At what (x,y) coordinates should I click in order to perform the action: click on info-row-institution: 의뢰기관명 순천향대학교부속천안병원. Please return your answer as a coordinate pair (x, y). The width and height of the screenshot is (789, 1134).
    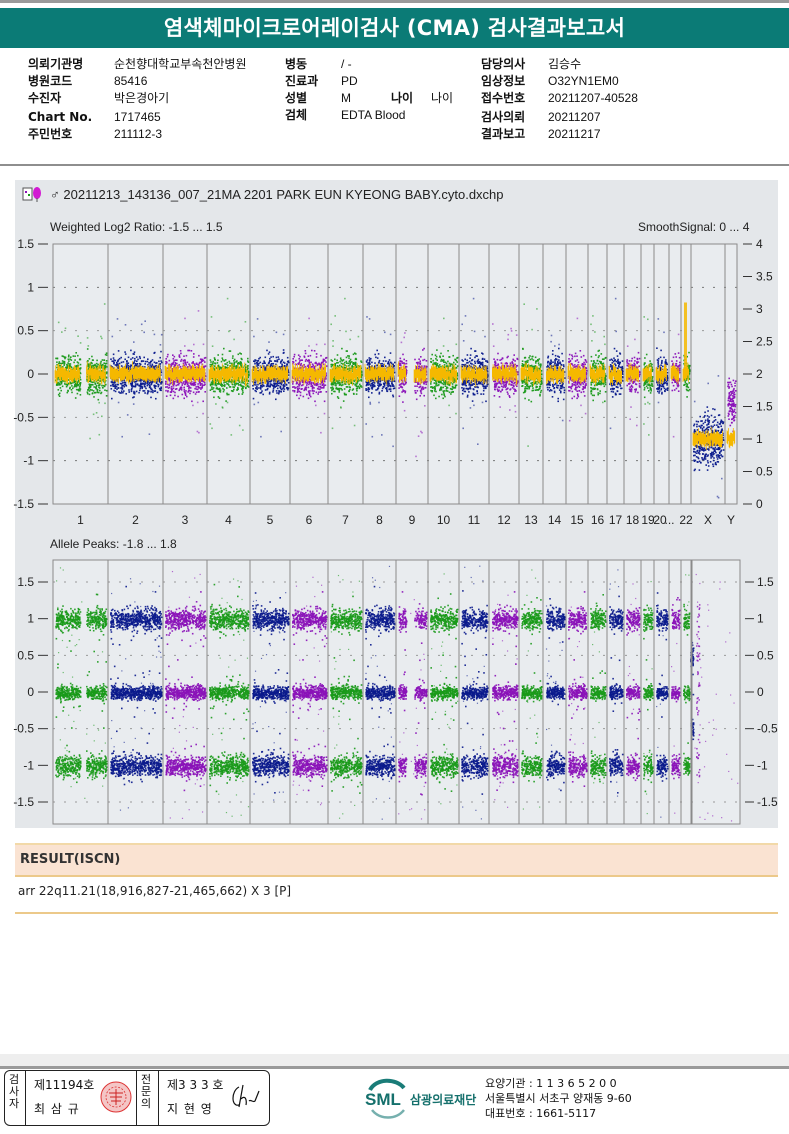
    Looking at the image, I should click on (137, 64).